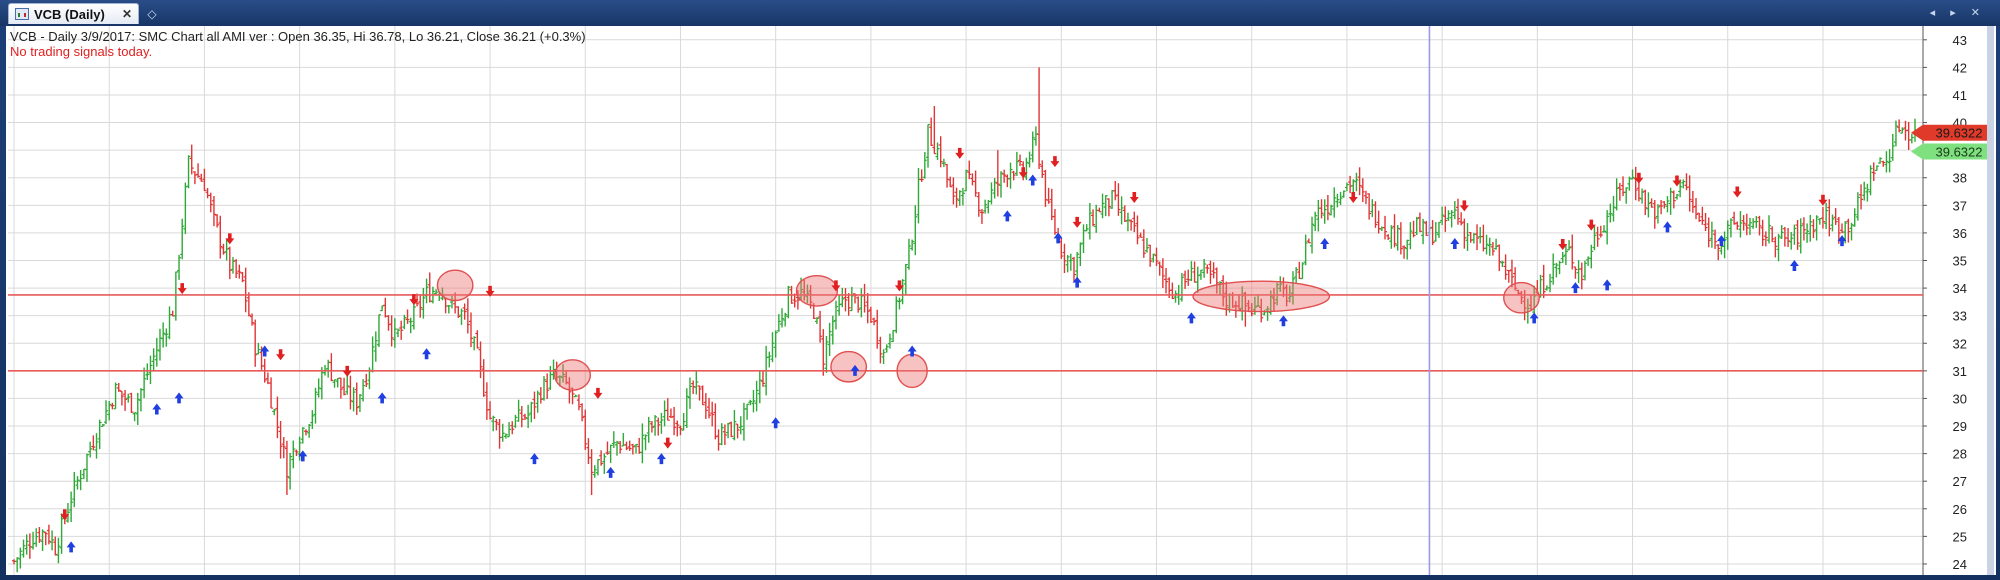 The width and height of the screenshot is (2000, 580). What do you see at coordinates (126, 14) in the screenshot?
I see `close-icon: ✕` at bounding box center [126, 14].